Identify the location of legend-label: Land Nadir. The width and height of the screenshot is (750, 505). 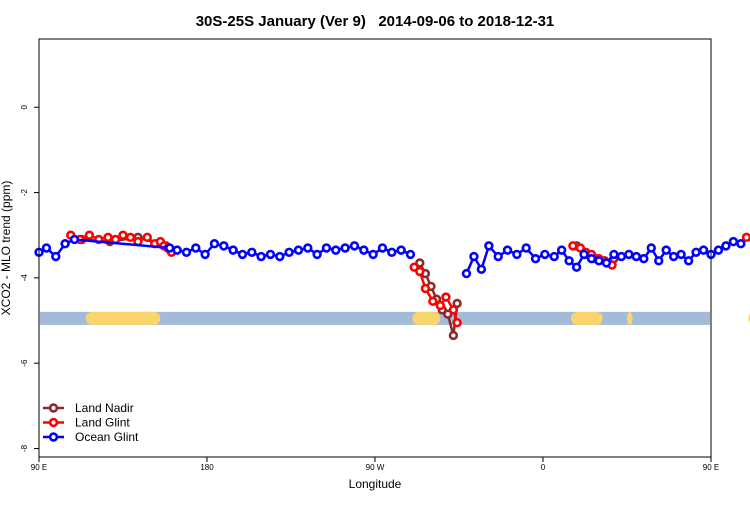
(104, 408).